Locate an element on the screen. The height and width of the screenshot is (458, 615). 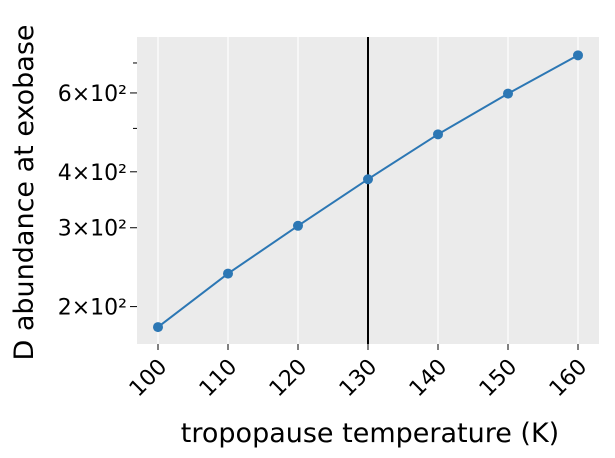
y-tick-label: 2×10² is located at coordinates (92, 308).